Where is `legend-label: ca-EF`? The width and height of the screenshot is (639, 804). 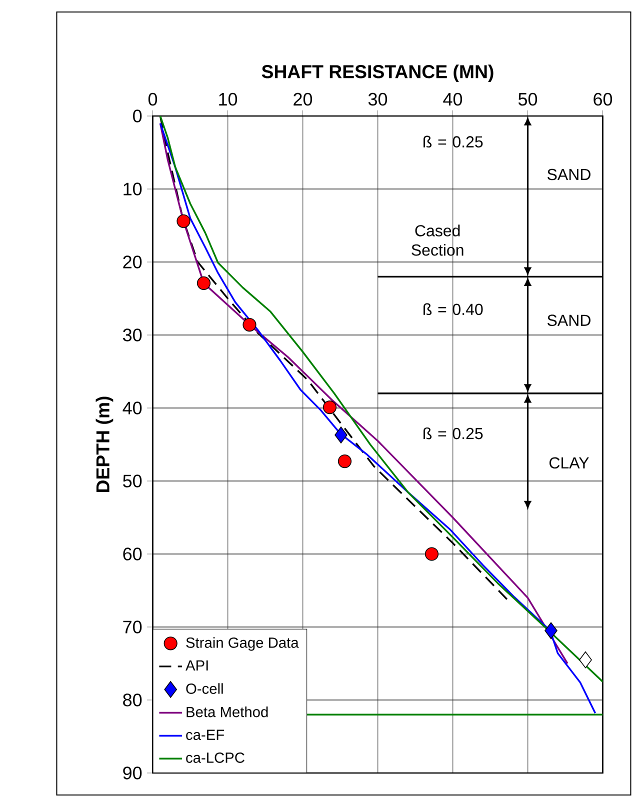 legend-label: ca-EF is located at coordinates (205, 735).